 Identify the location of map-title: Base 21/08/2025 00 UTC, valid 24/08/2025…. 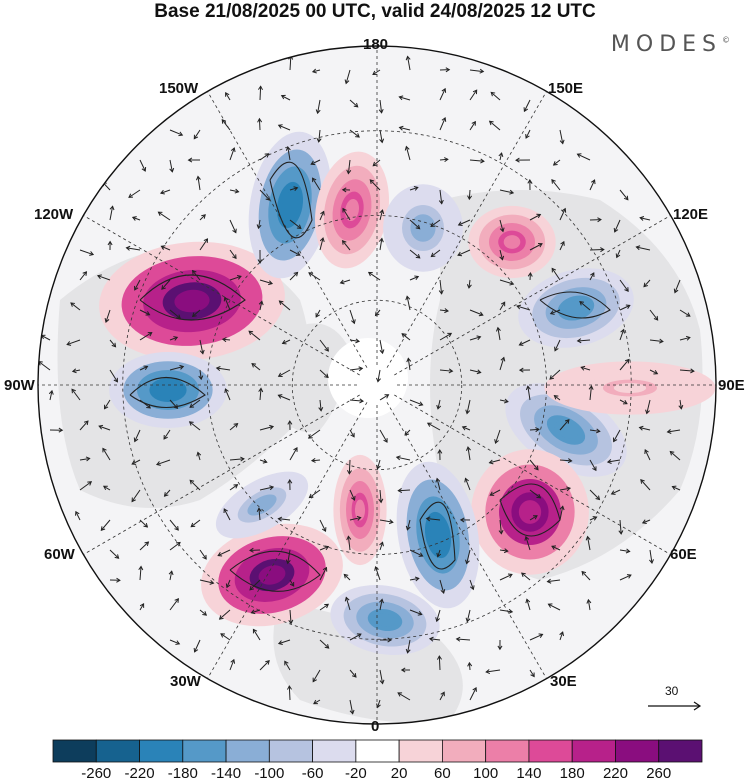
(375, 11).